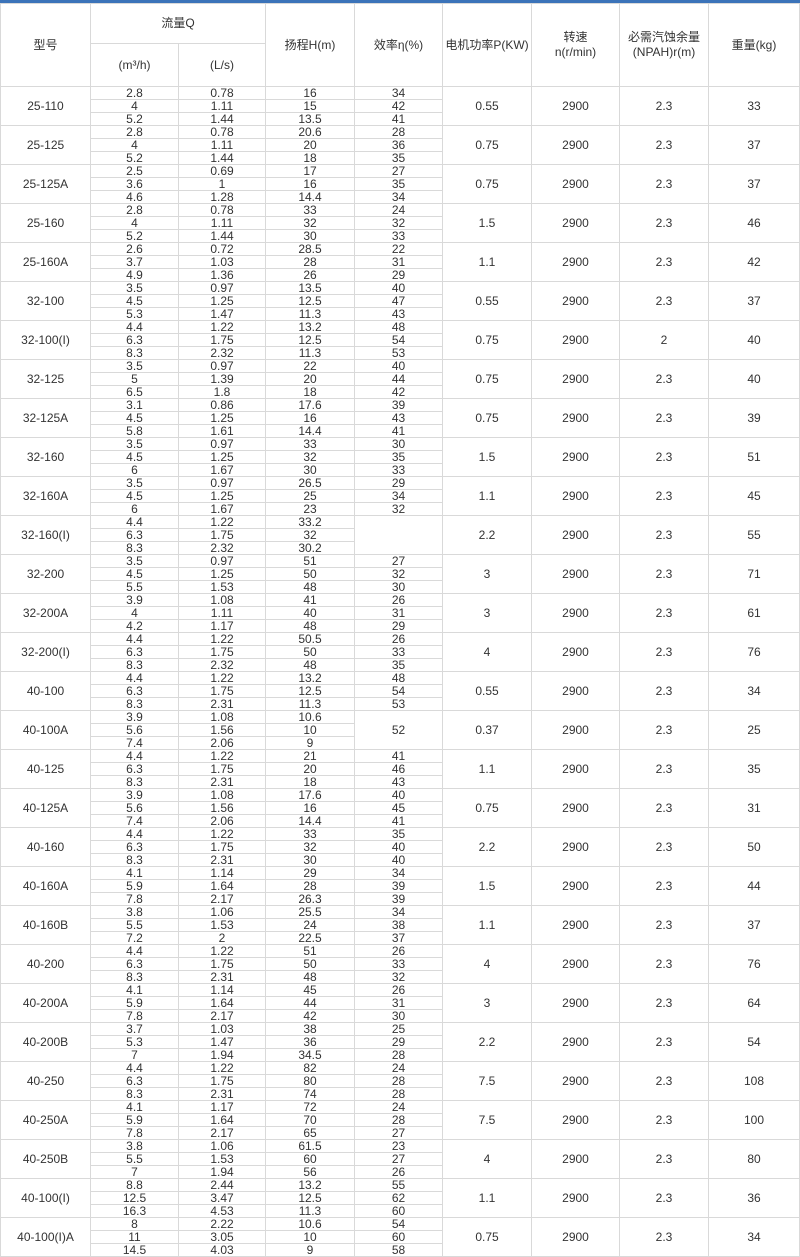 The image size is (800, 1257). Describe the element at coordinates (222, 535) in the screenshot. I see `flow-ls-cell: 1.75` at that location.